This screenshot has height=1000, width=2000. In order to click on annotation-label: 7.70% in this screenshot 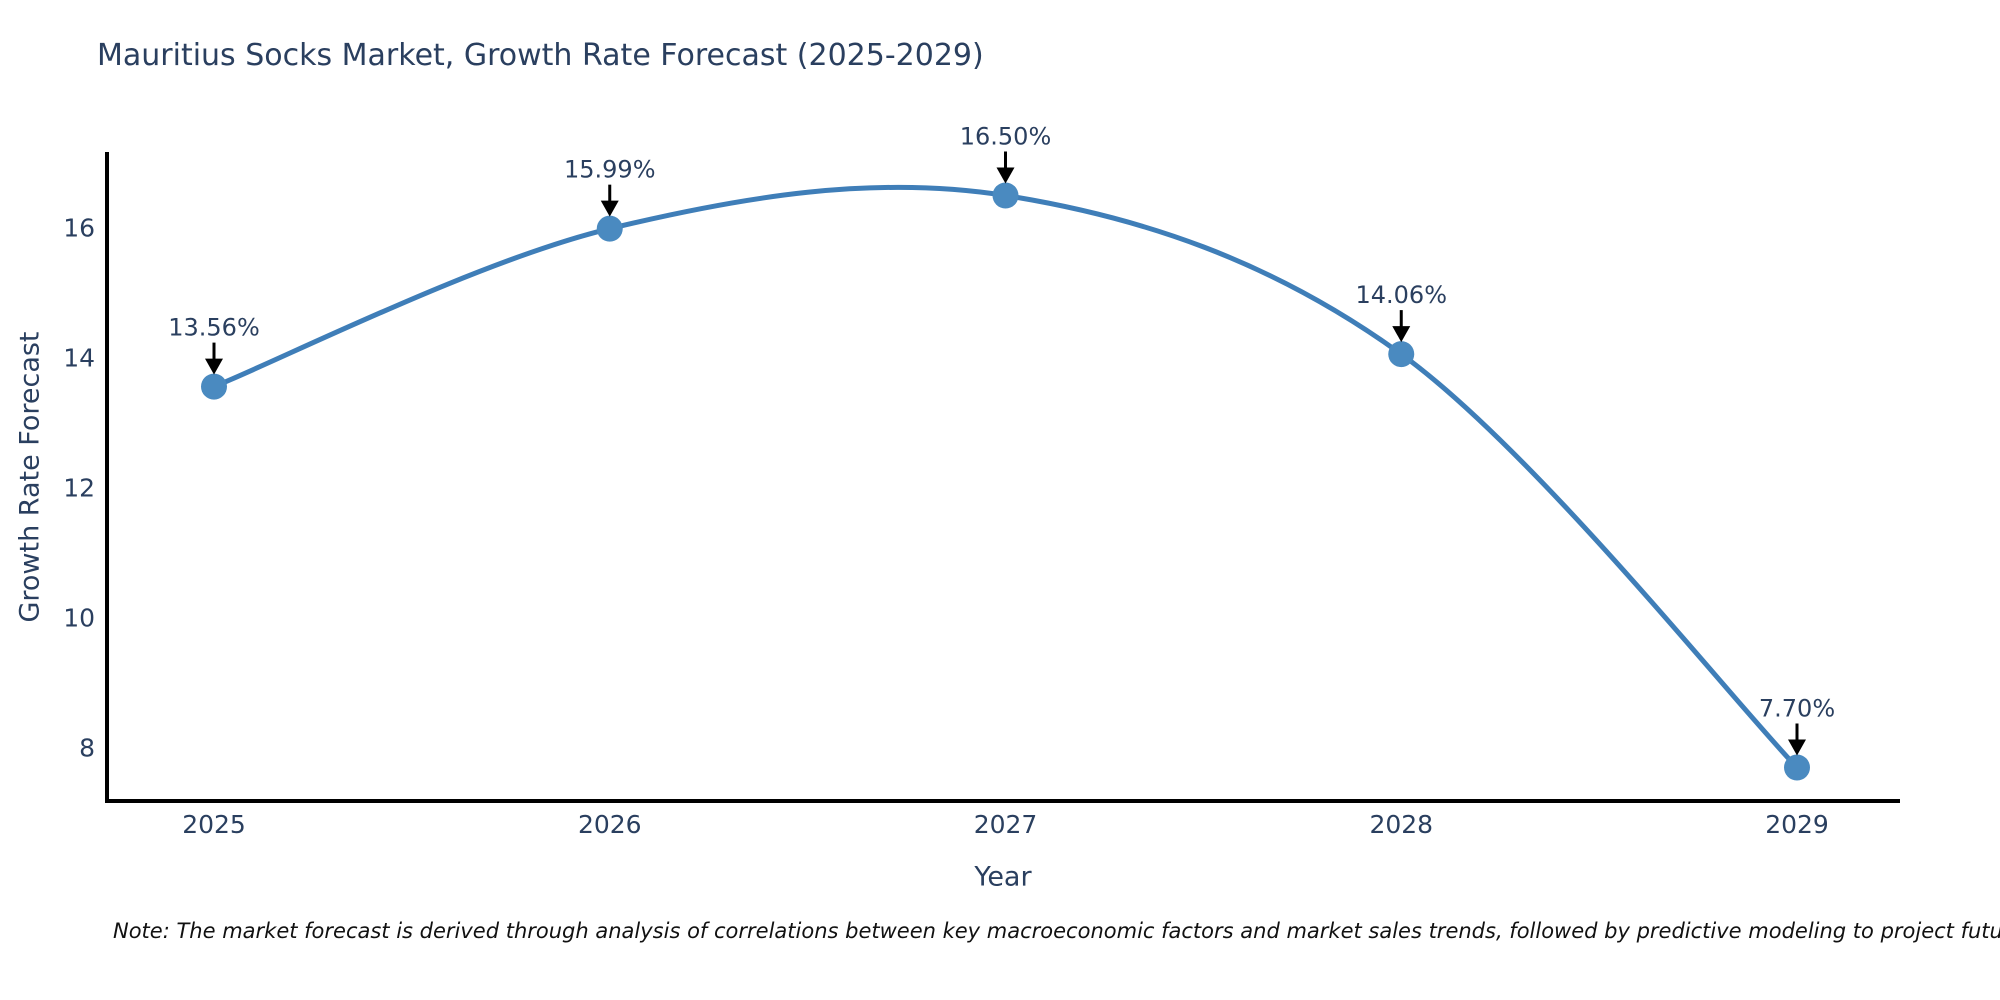, I will do `click(1797, 709)`.